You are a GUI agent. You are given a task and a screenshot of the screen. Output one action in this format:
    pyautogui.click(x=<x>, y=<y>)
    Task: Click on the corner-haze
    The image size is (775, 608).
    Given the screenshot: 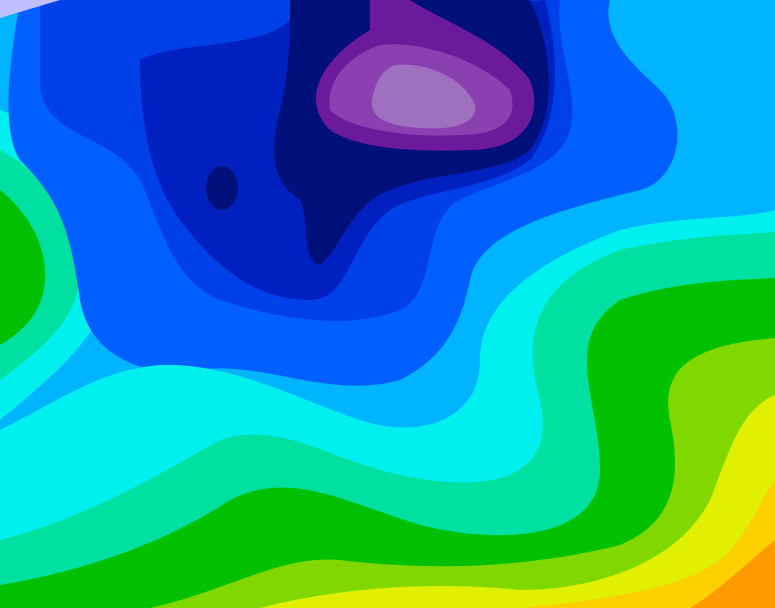 What is the action you would take?
    pyautogui.click(x=30, y=9)
    